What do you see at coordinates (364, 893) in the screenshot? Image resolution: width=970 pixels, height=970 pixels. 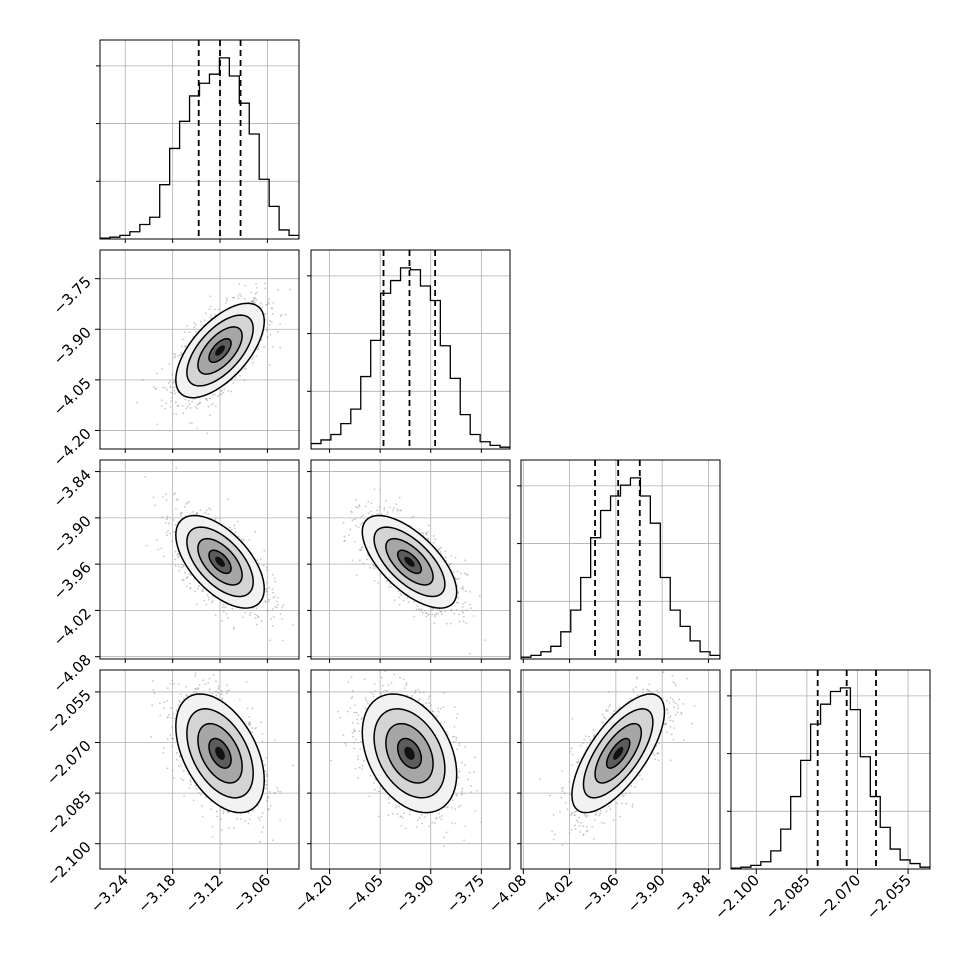 I see `x-tick-label: −4.05` at bounding box center [364, 893].